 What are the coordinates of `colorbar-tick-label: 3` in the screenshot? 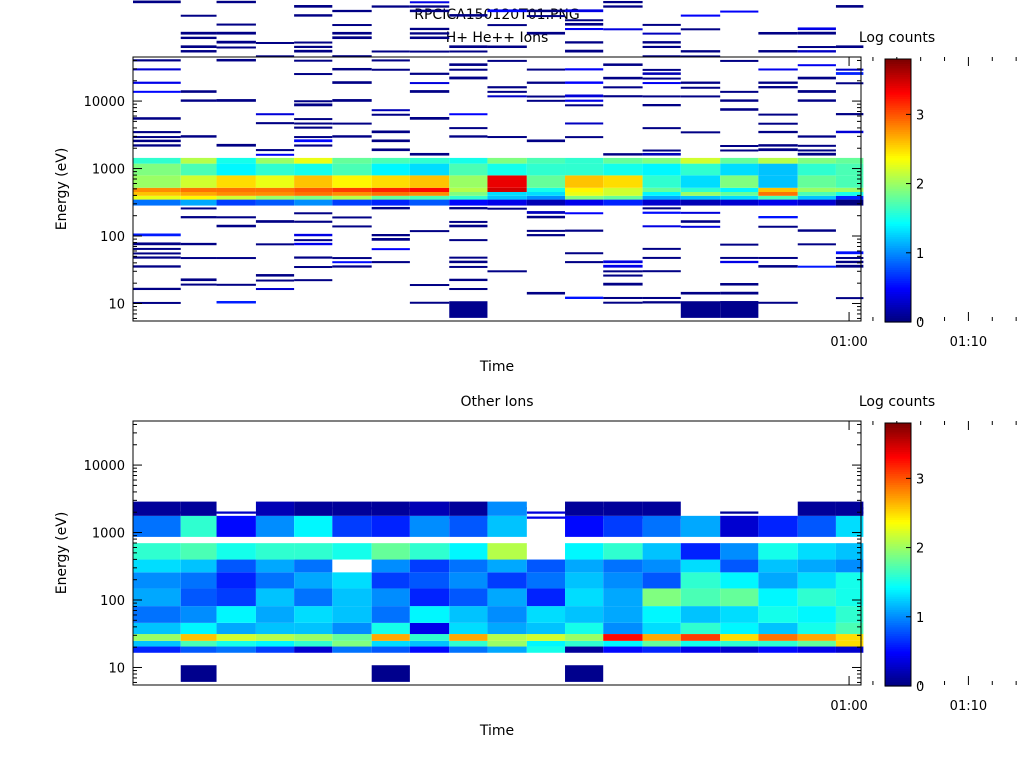 It's located at (920, 115).